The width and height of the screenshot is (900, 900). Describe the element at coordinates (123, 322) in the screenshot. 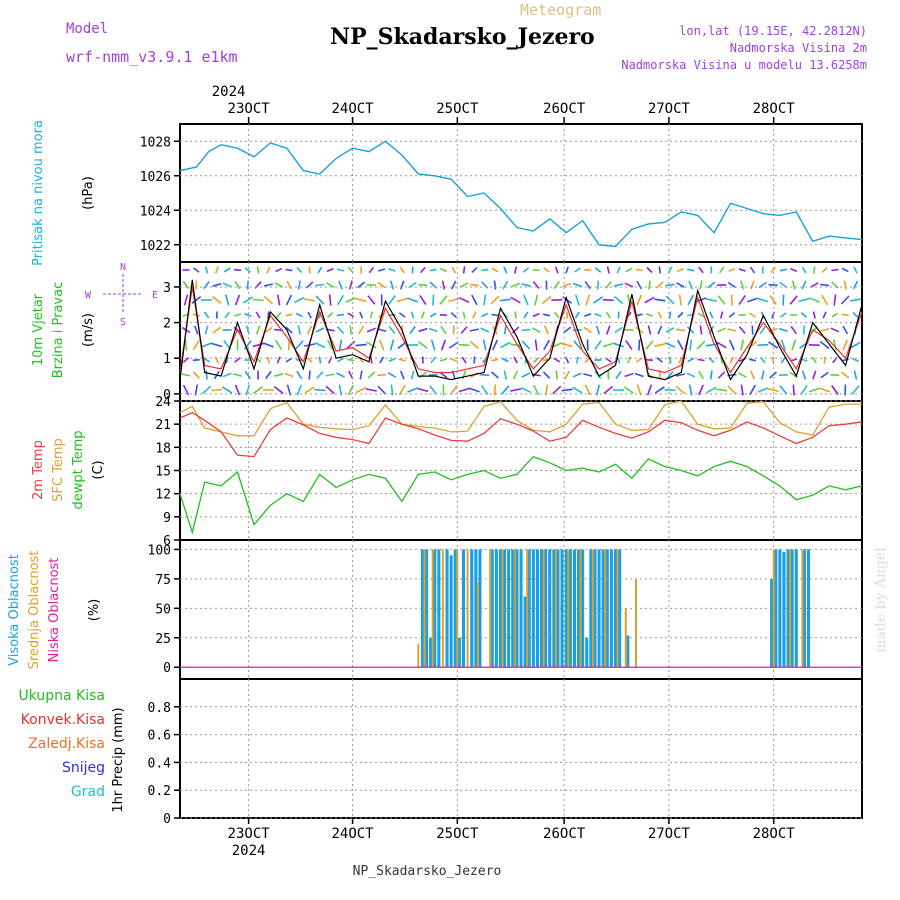

I see `compass-s: S` at that location.